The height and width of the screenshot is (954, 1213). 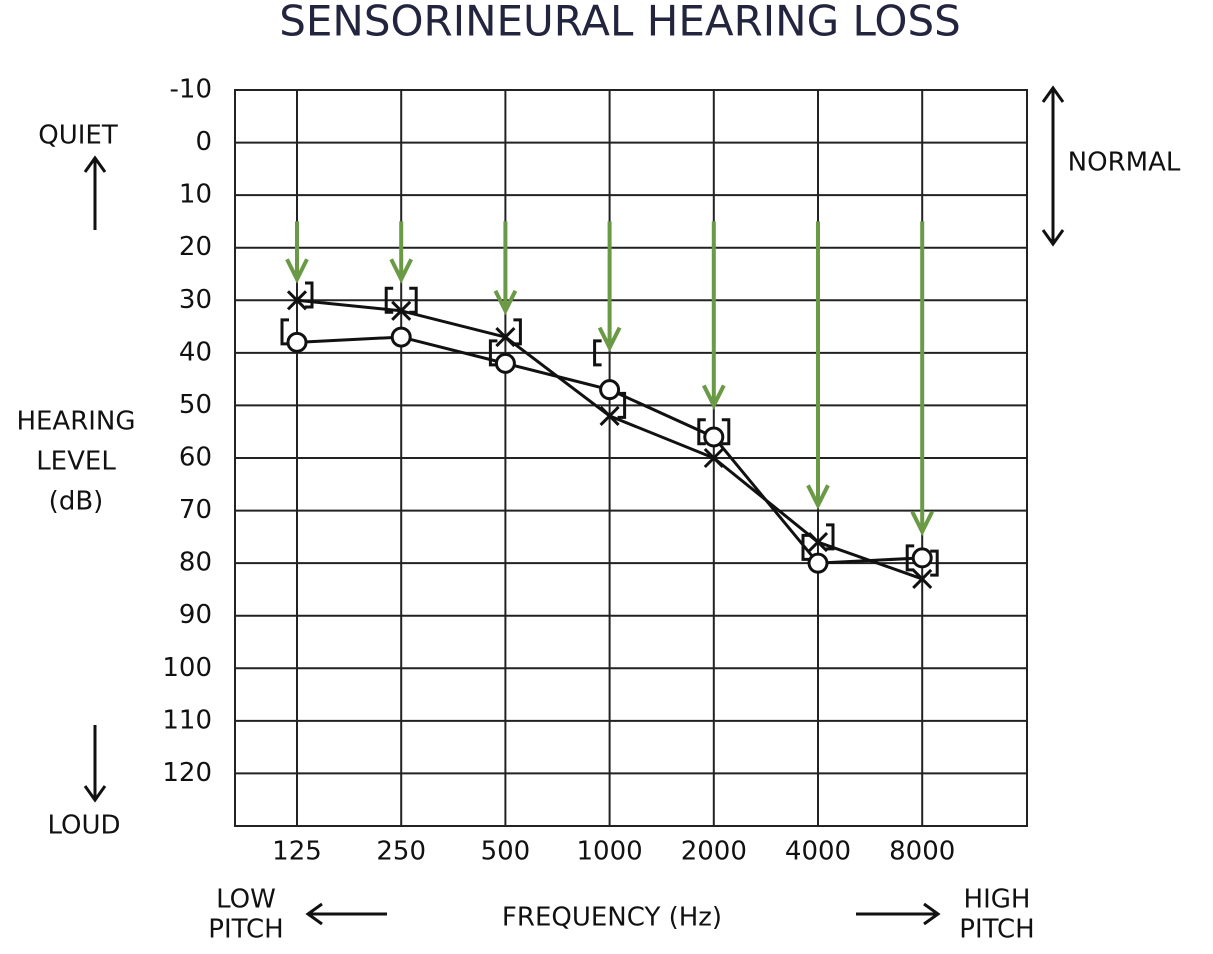 What do you see at coordinates (187, 773) in the screenshot?
I see `y-tick-label: 120` at bounding box center [187, 773].